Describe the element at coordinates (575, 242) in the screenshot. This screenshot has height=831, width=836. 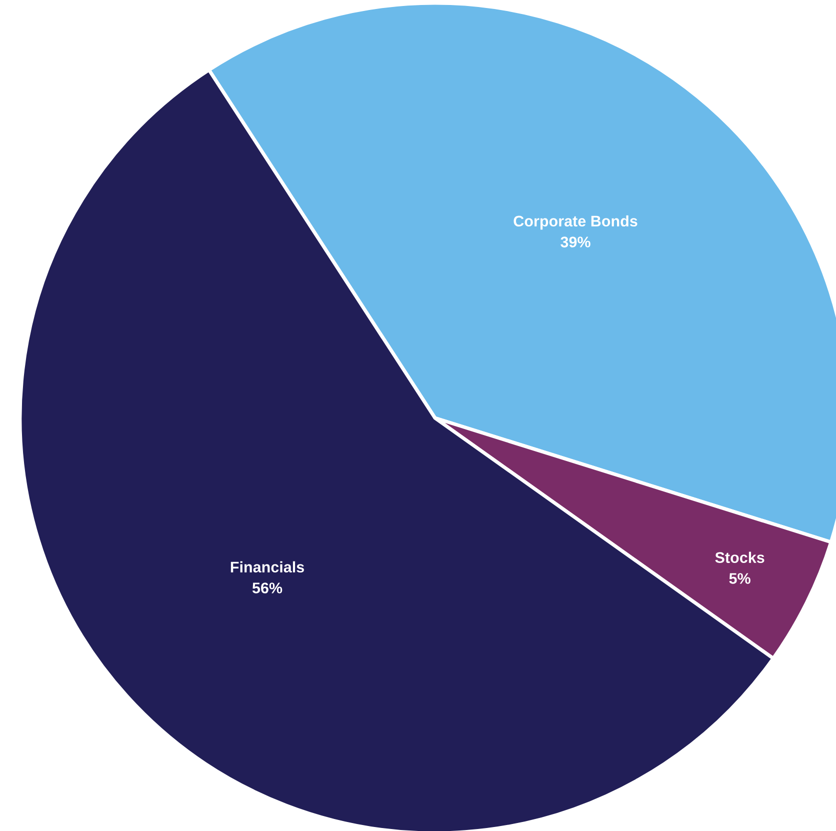
I see `data-label: 39%` at that location.